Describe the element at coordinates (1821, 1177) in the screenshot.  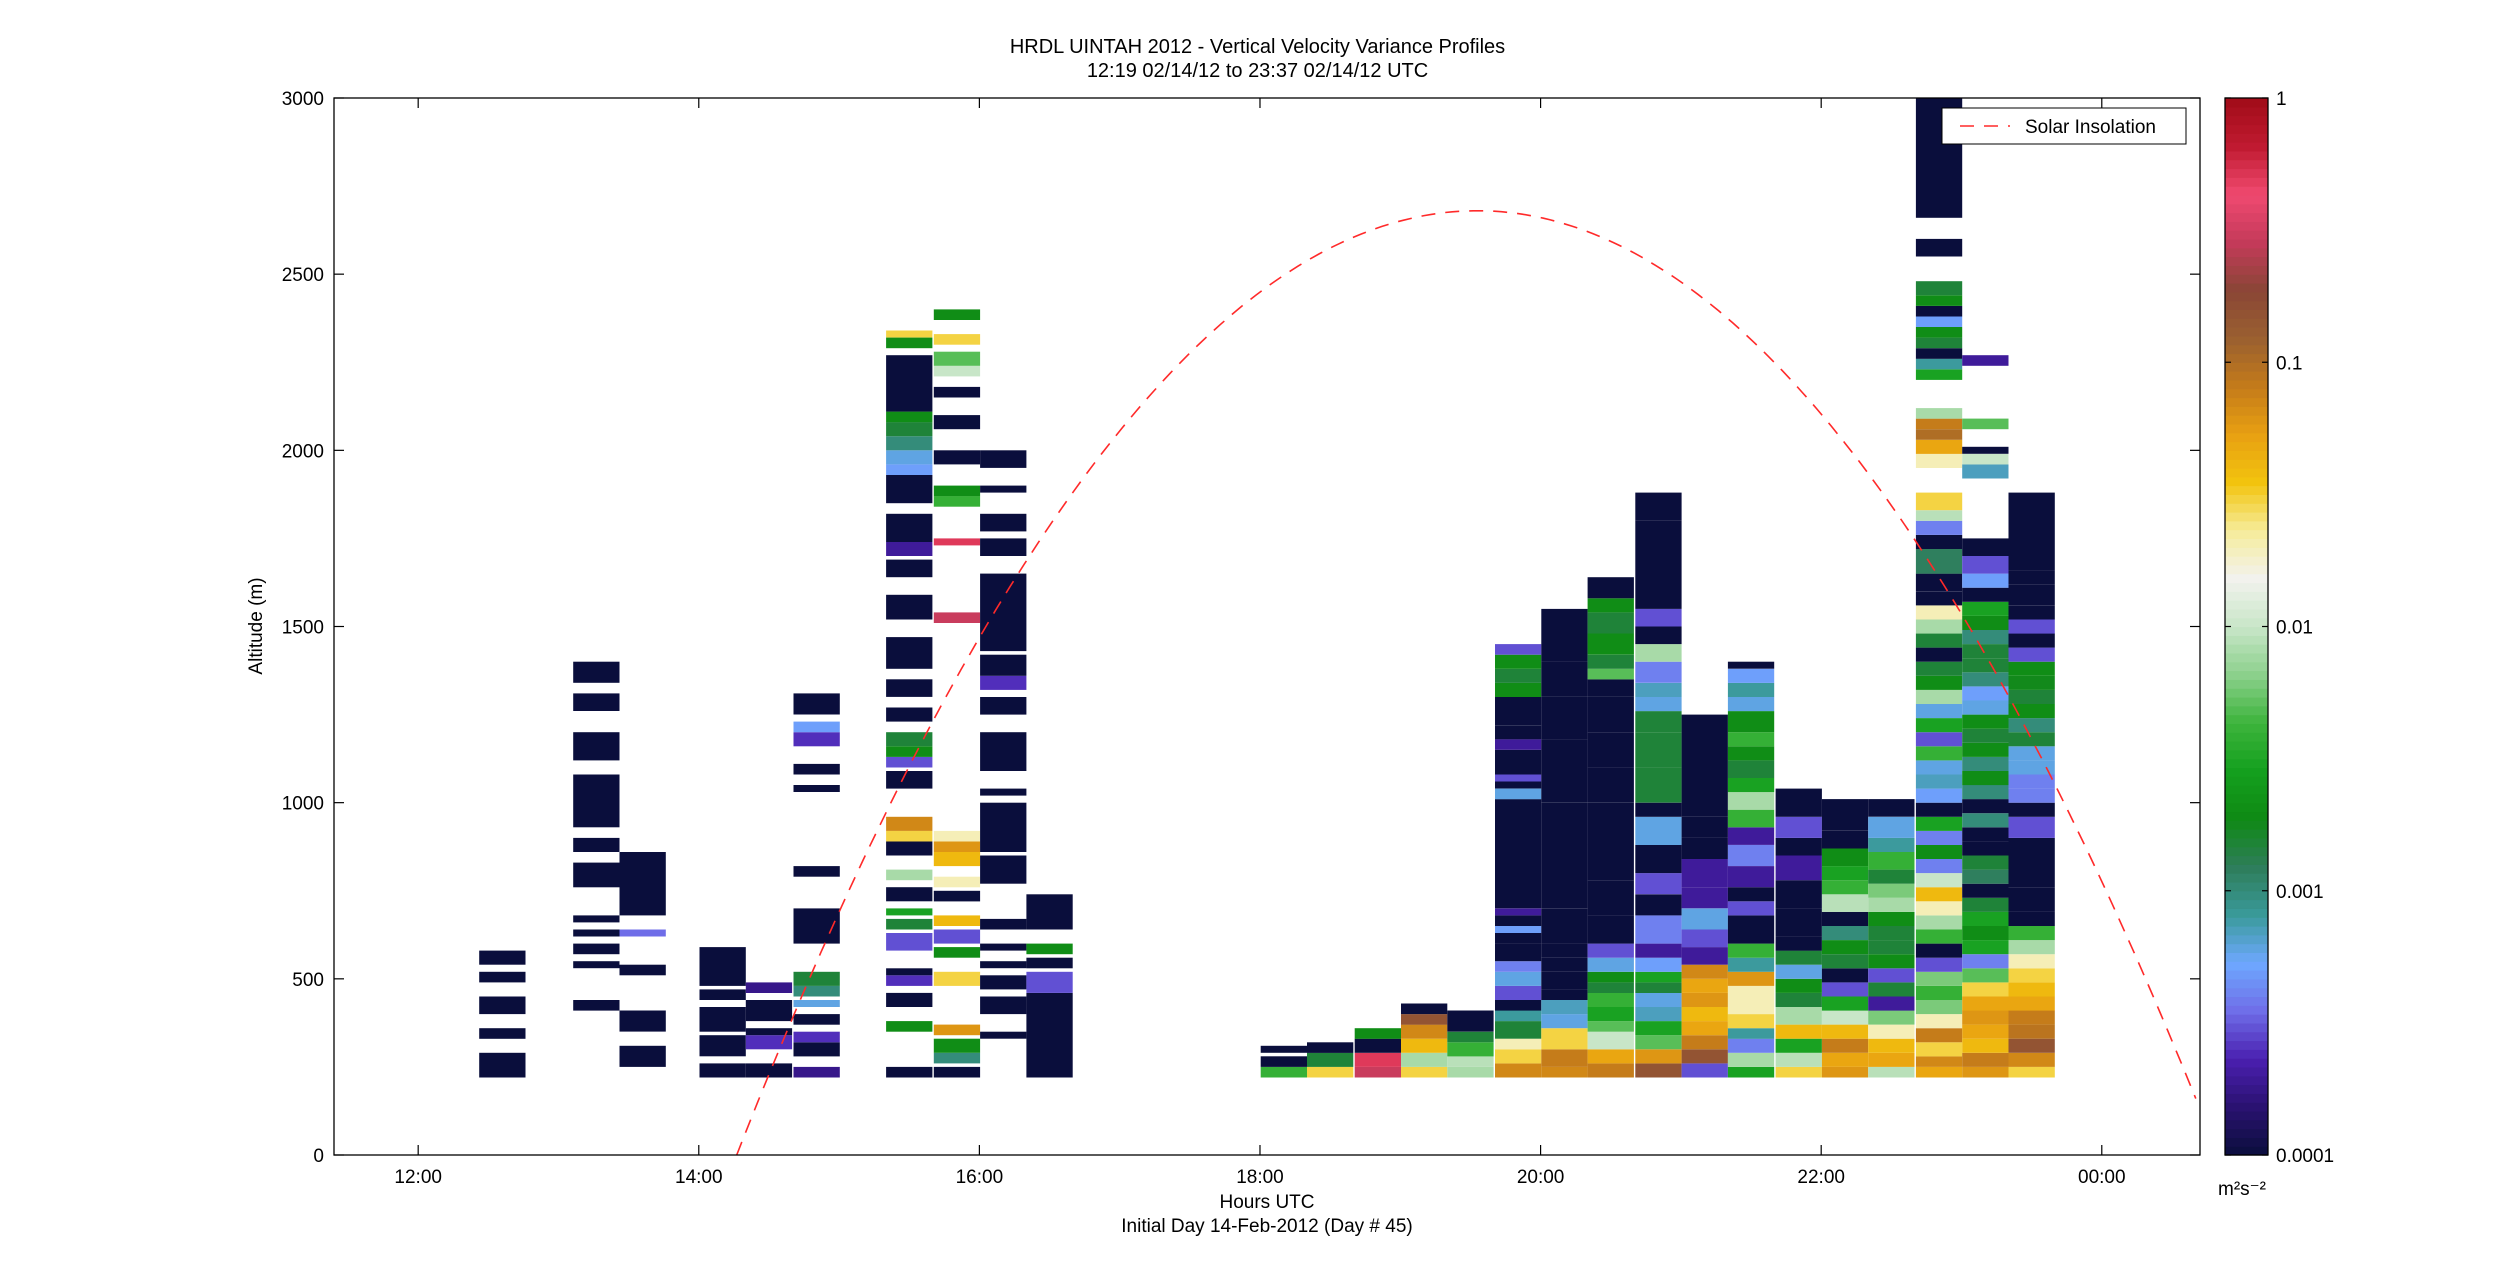
I see `x-tick-label: 22:00` at that location.